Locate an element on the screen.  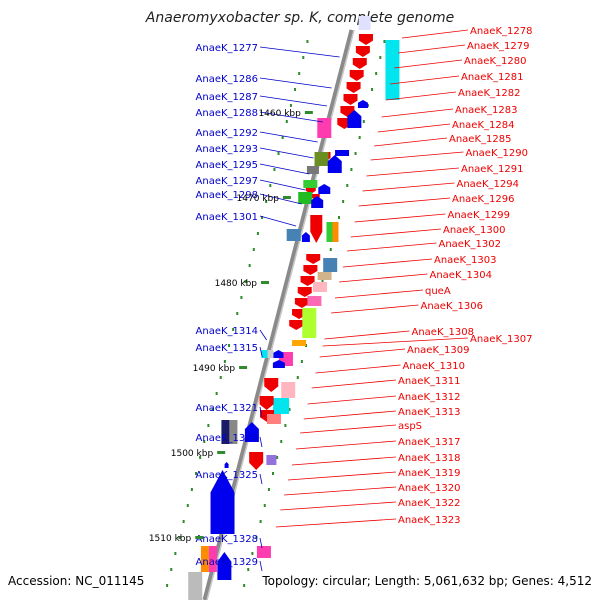
right-gene-label: AnaeK_1296 is located at coordinates (483, 199).